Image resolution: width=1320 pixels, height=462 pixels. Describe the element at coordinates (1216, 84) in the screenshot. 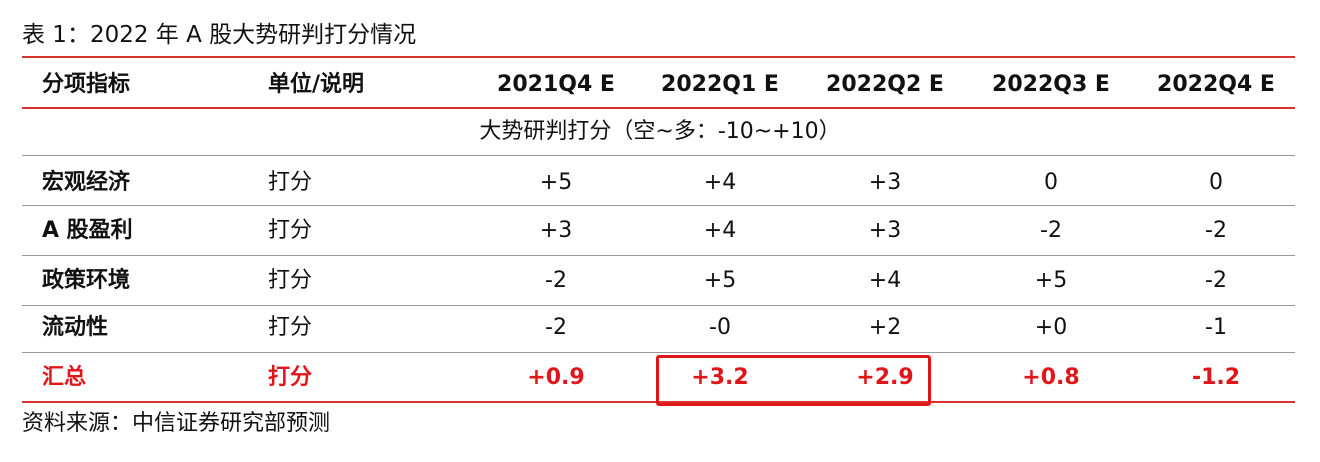

I see `column-header: 2022Q4 E` at that location.